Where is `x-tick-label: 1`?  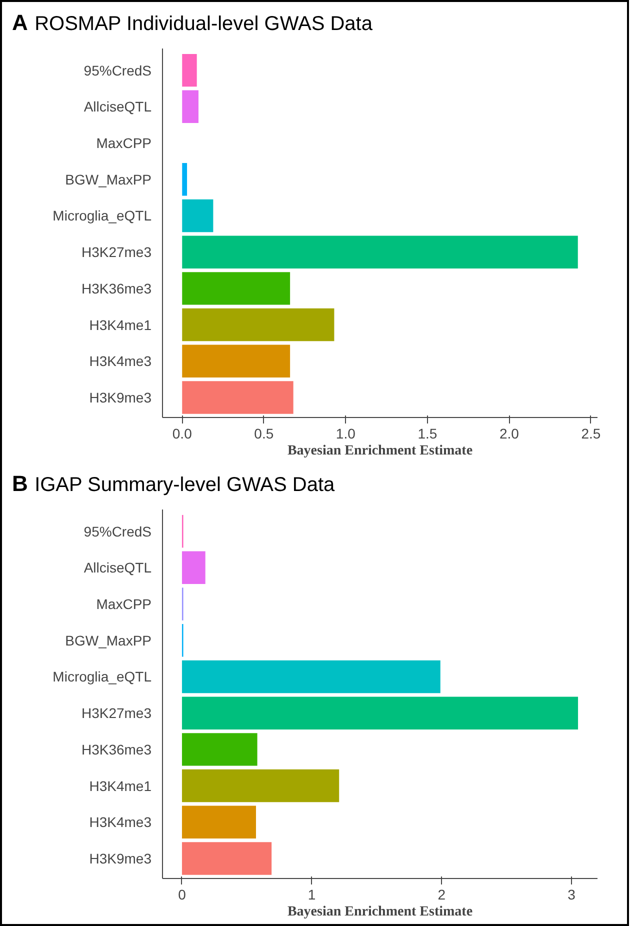 x-tick-label: 1 is located at coordinates (312, 894).